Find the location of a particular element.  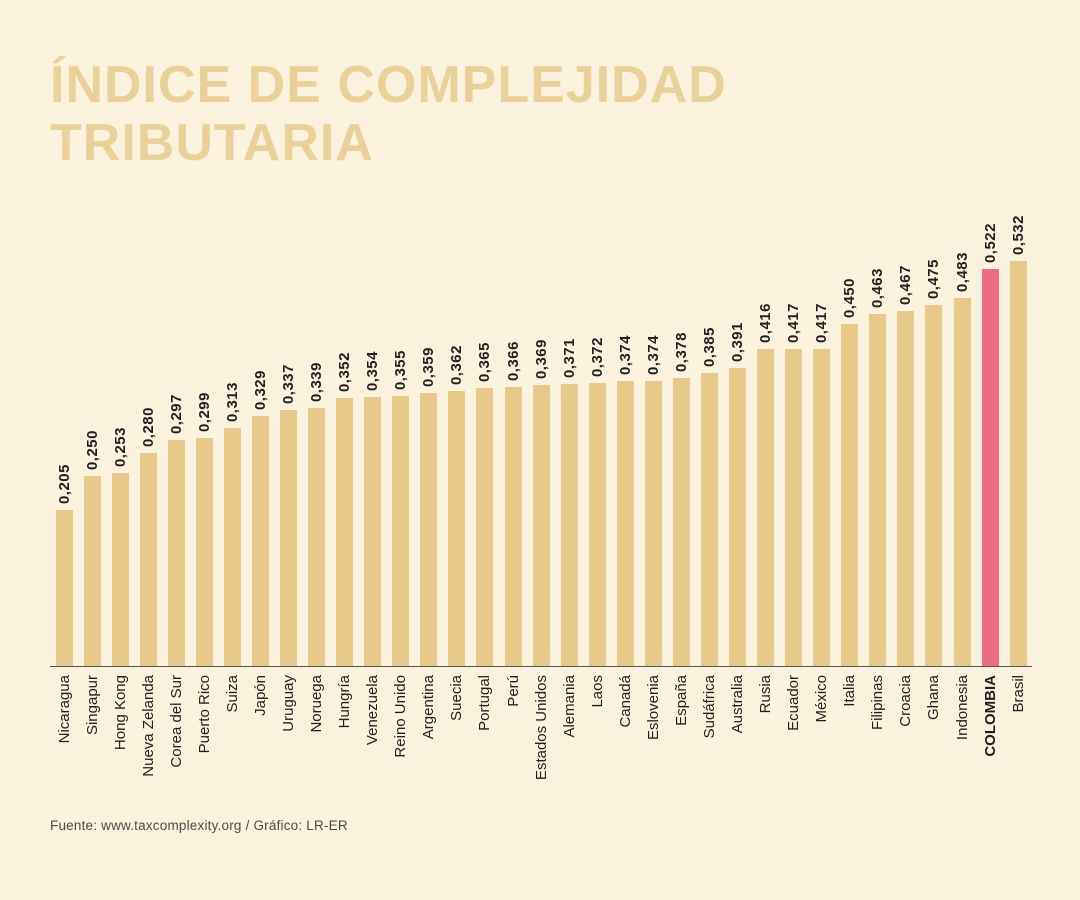

category-label-area: Alemania is located at coordinates (569, 702).